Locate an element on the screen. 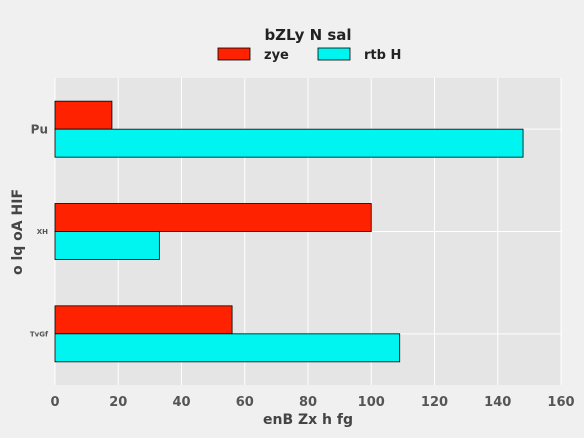  x-tick-label: 60 is located at coordinates (245, 402).